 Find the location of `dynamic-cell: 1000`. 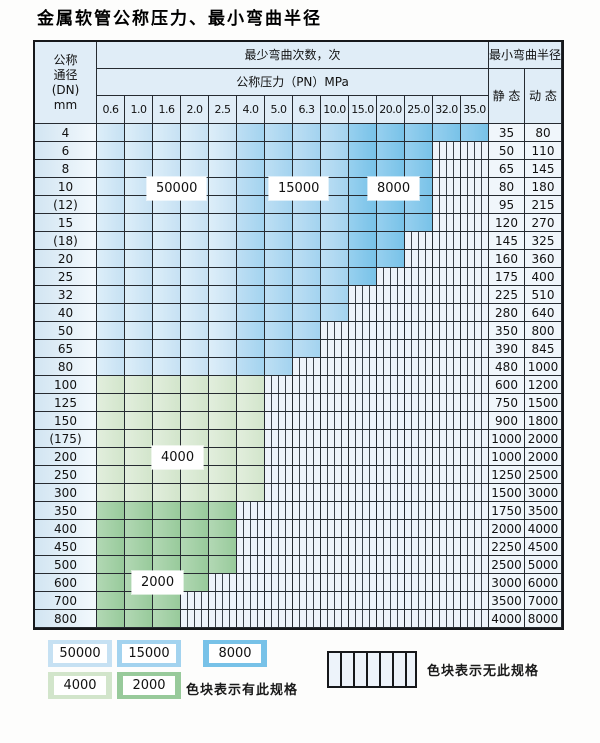

dynamic-cell: 1000 is located at coordinates (543, 367).